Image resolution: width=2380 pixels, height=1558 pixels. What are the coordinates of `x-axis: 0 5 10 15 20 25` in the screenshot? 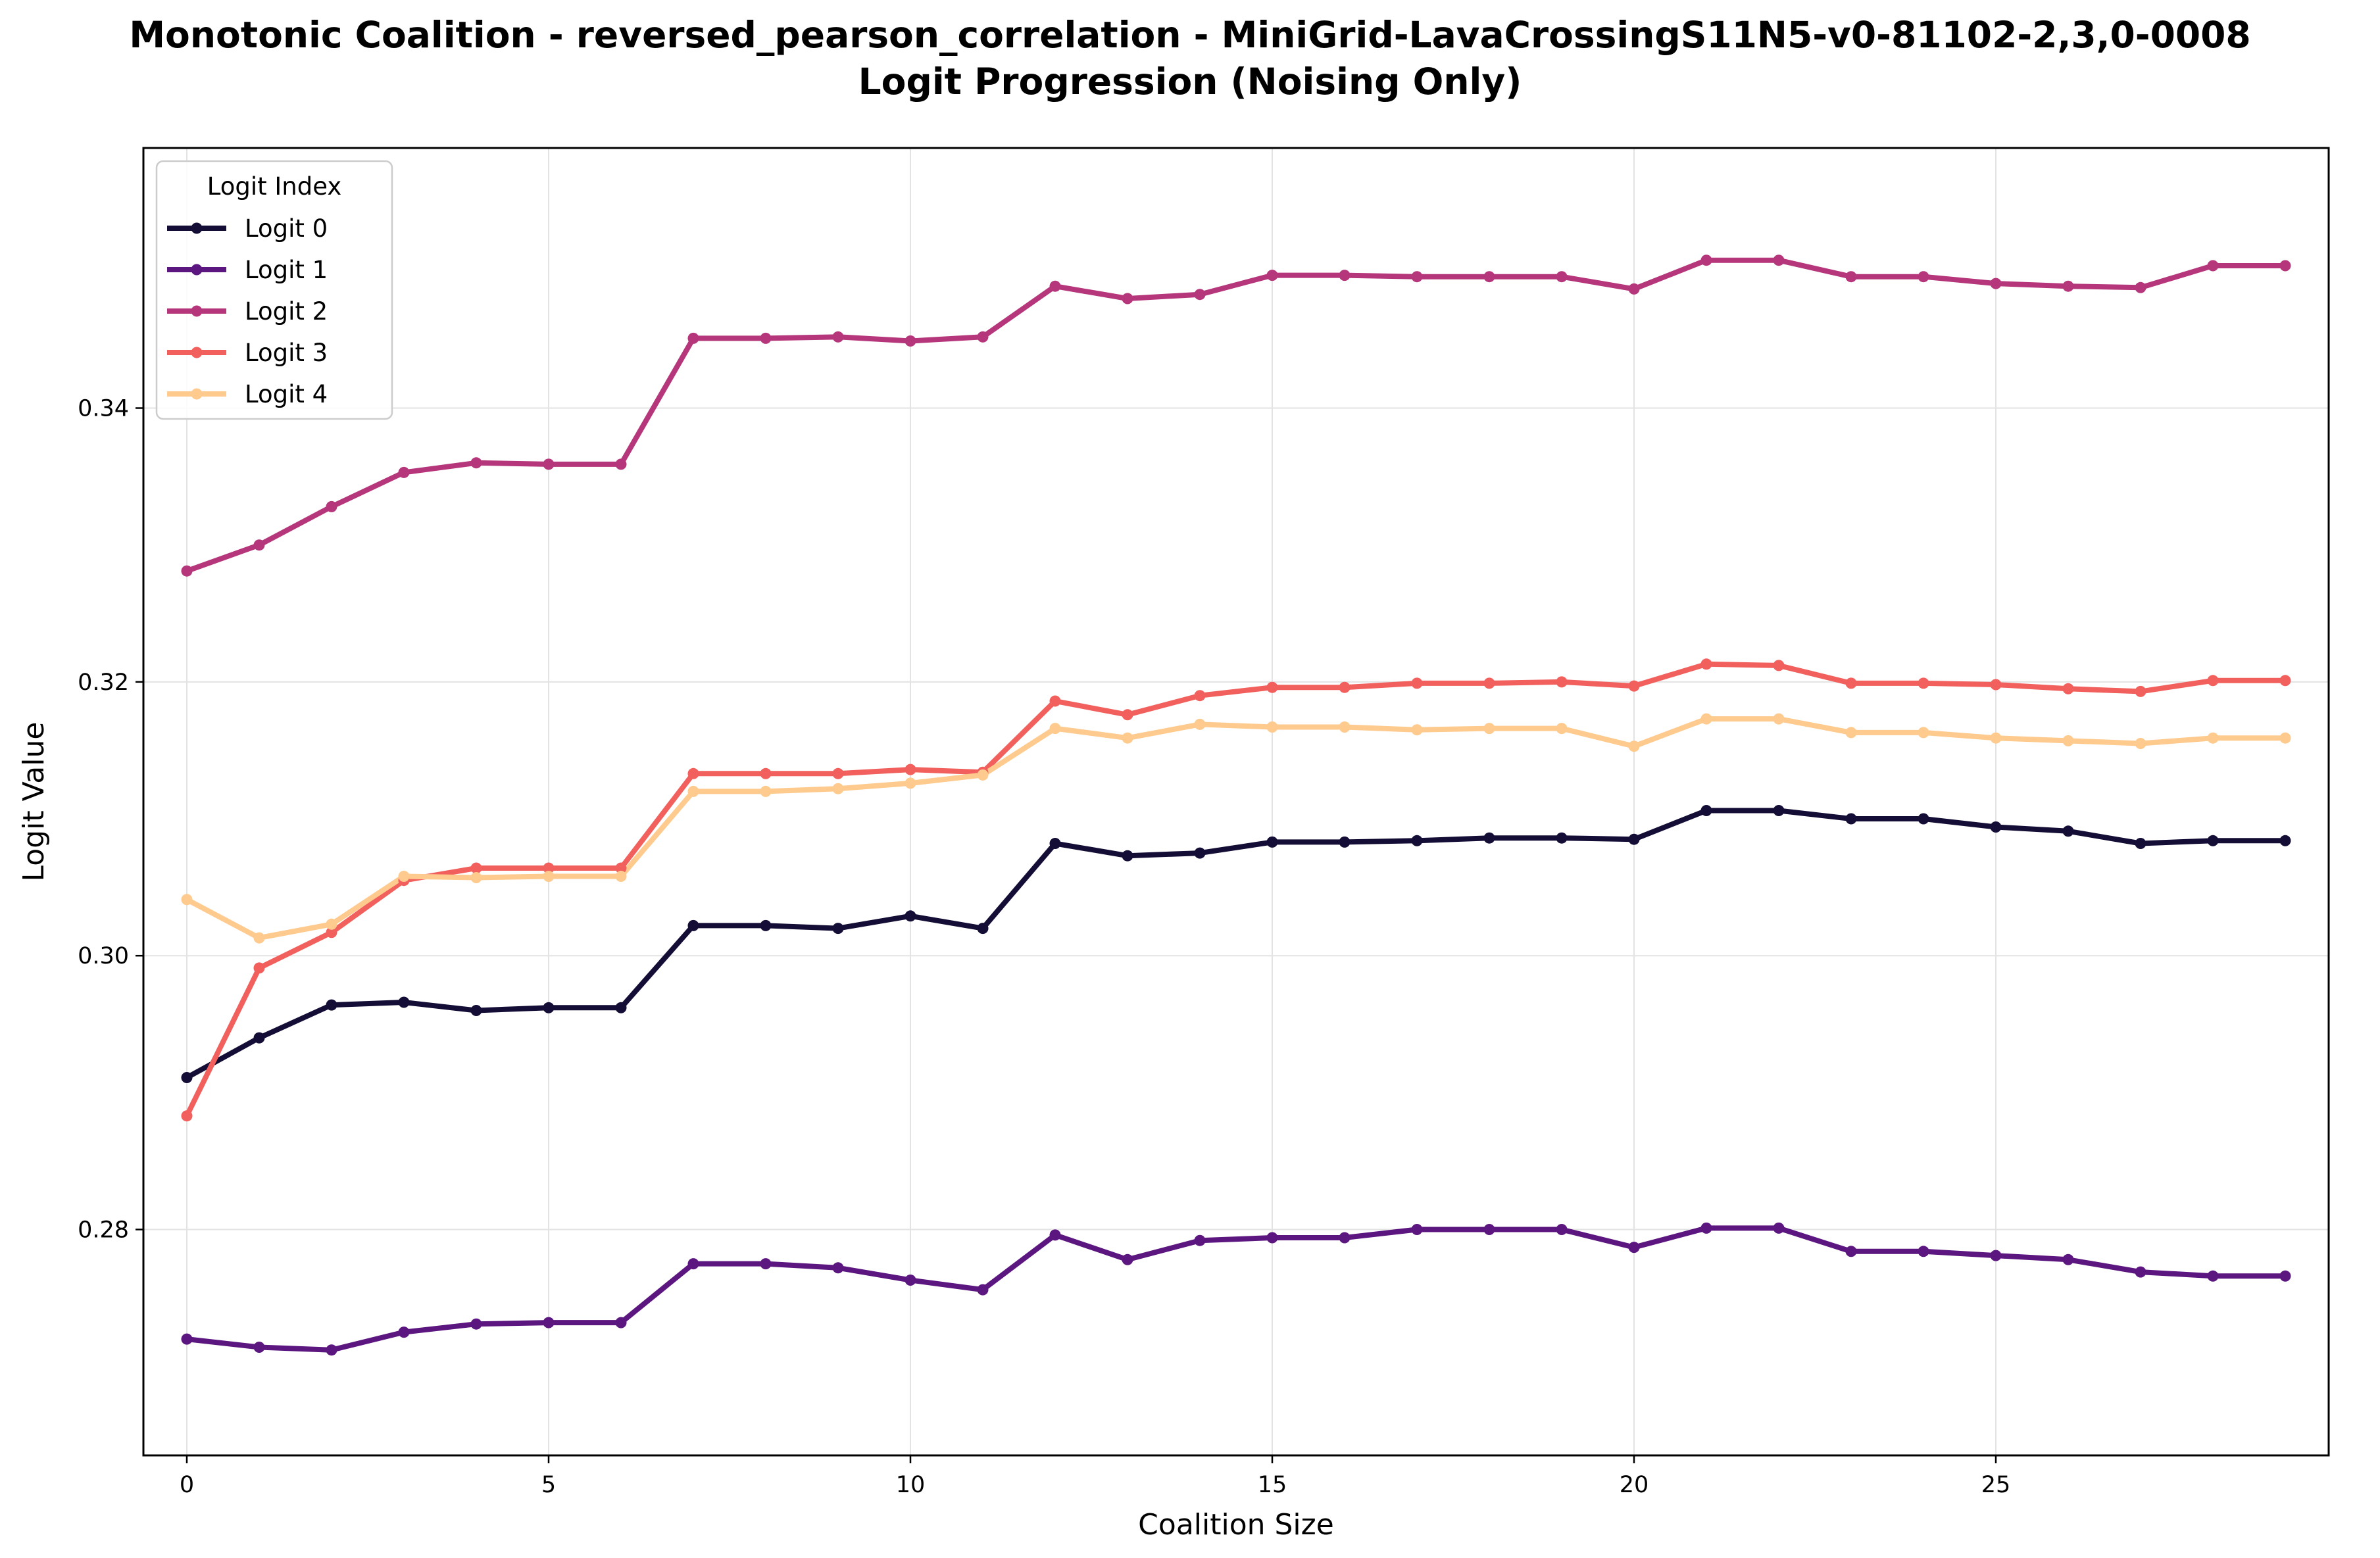 It's located at (1095, 1476).